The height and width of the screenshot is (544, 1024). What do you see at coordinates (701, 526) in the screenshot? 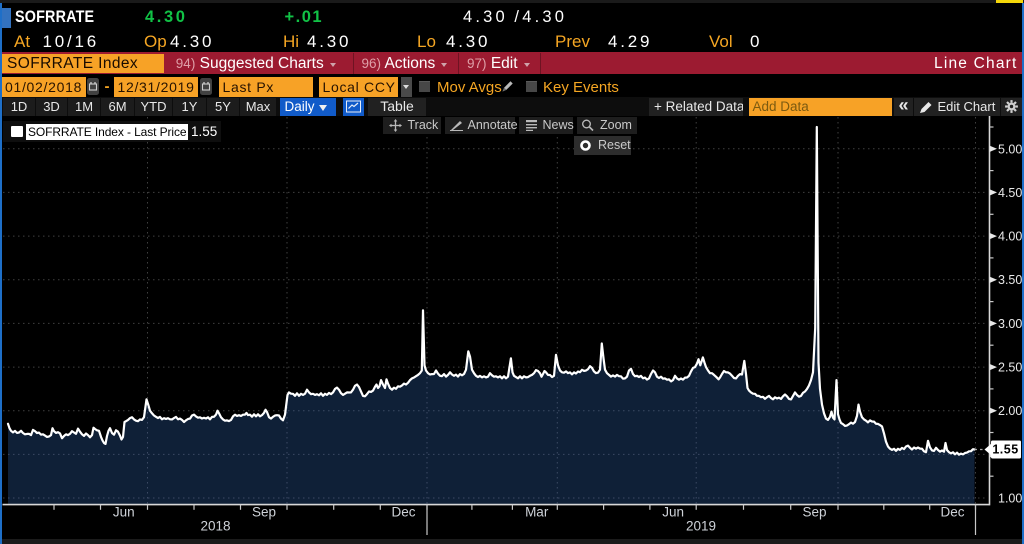
I see `svg-text: 2019` at bounding box center [701, 526].